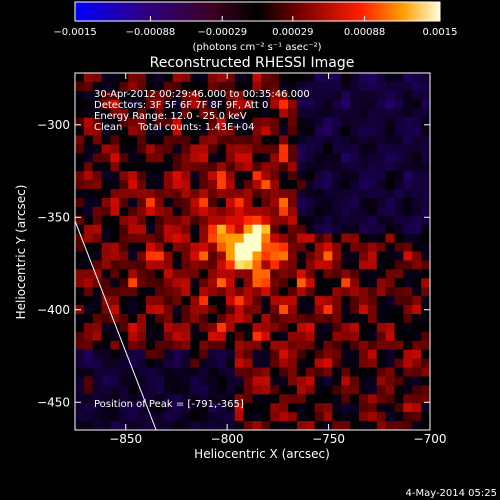  Describe the element at coordinates (256, 47) in the screenshot. I see `colorbar-unit-label: (photons cm⁻² s⁻¹ asec⁻²)` at that location.